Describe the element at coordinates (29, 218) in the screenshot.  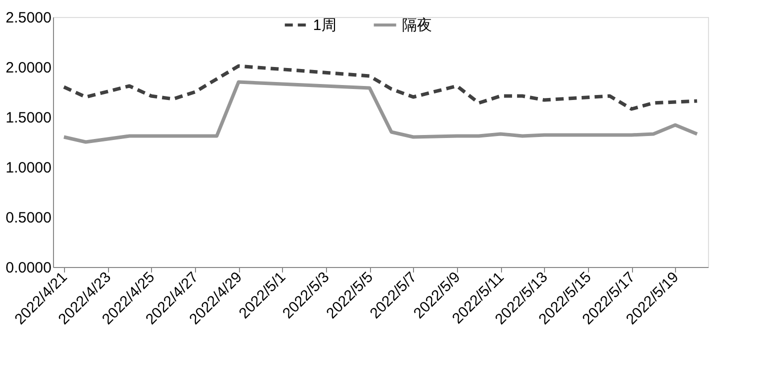
I see `y-tick-label: 0.5000` at that location.